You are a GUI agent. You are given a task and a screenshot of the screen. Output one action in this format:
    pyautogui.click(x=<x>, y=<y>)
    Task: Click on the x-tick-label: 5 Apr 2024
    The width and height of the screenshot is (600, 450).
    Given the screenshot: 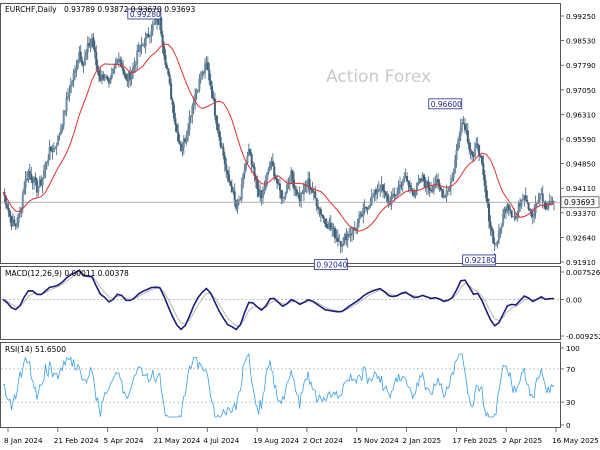 What is the action you would take?
    pyautogui.click(x=124, y=440)
    